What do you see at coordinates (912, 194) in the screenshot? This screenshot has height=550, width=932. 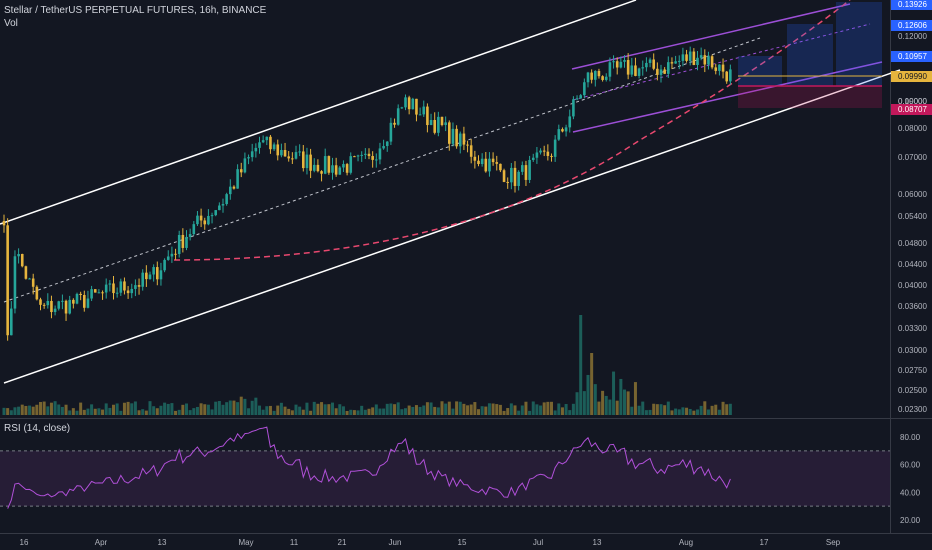 I see `price-tick-label: 0.06000` at bounding box center [912, 194].